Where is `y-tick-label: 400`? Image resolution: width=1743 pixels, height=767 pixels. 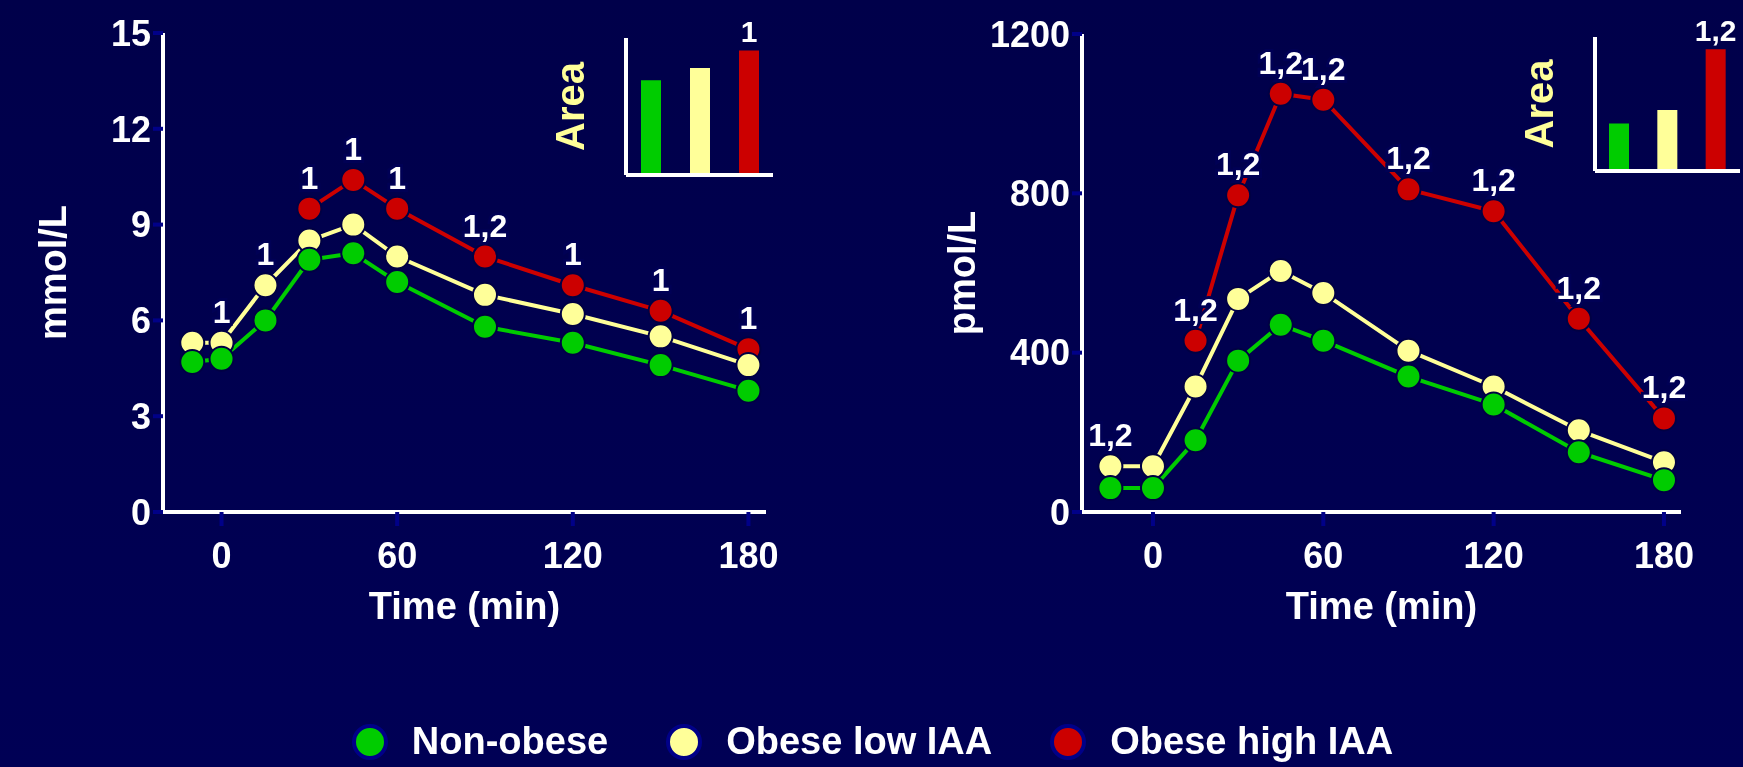
y-tick-label: 400 is located at coordinates (1039, 353).